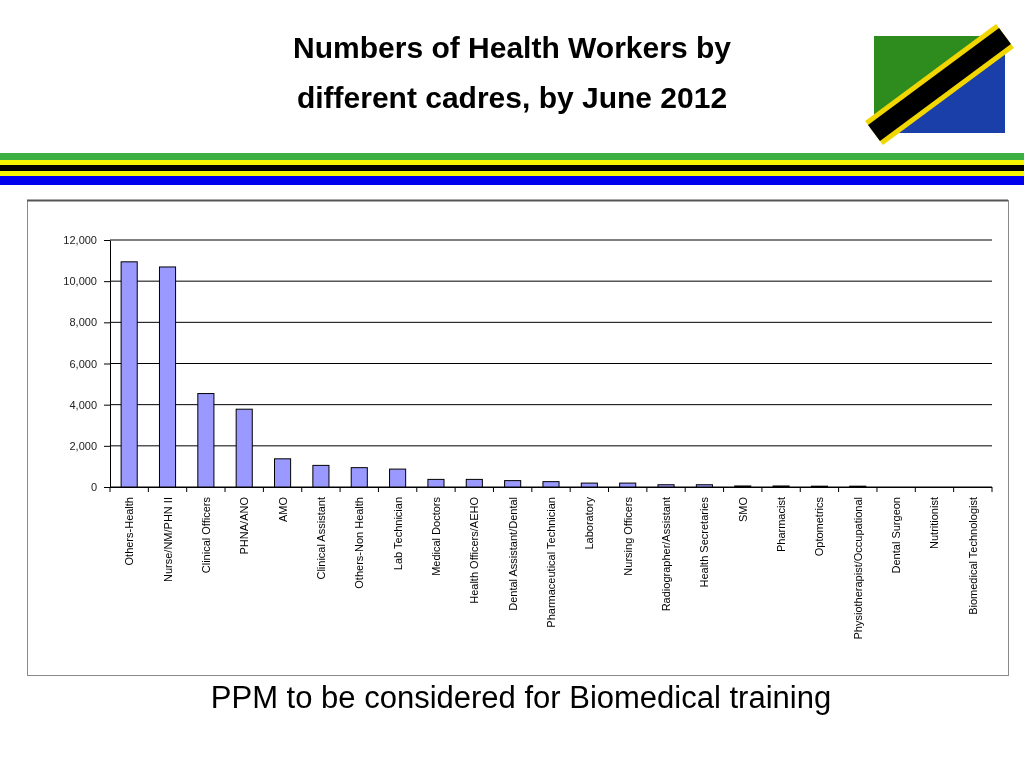  Describe the element at coordinates (781, 525) in the screenshot. I see `x-tick-label: Pharmacist` at that location.